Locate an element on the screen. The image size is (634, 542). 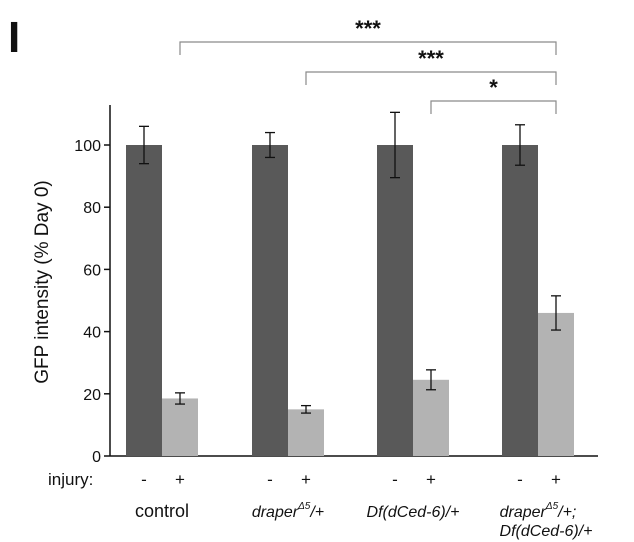
group-label-main: Df(dCed-6)/+ is located at coordinates (413, 512).